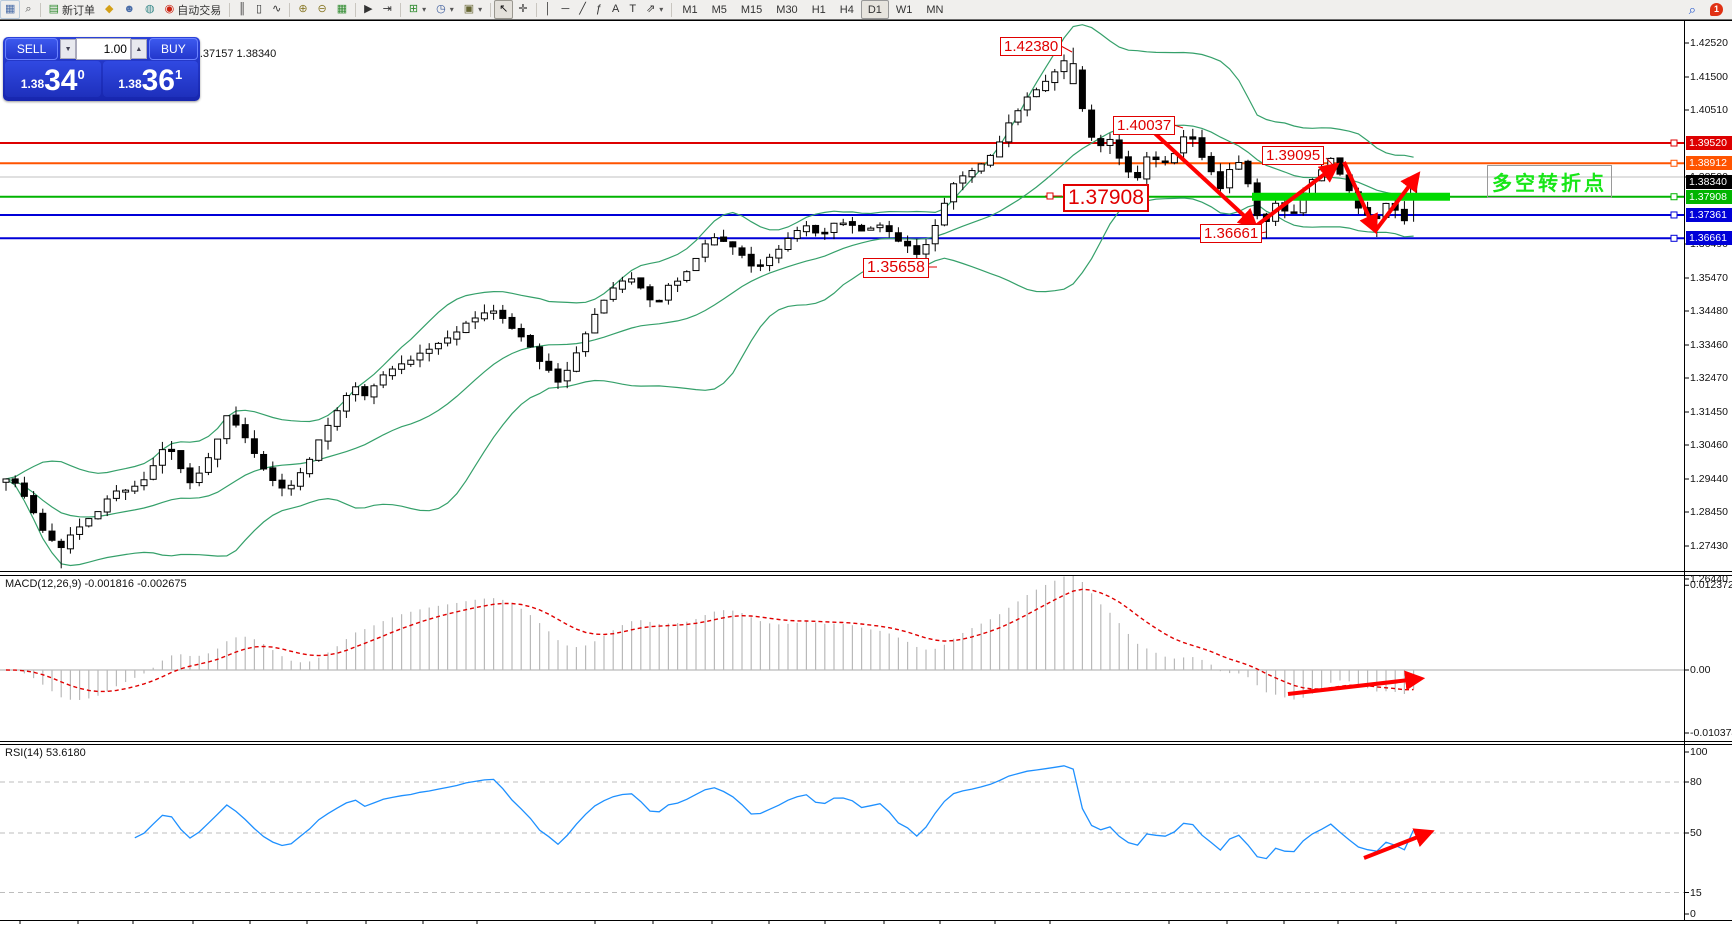  I want to click on buy-button: BUY, so click(173, 49).